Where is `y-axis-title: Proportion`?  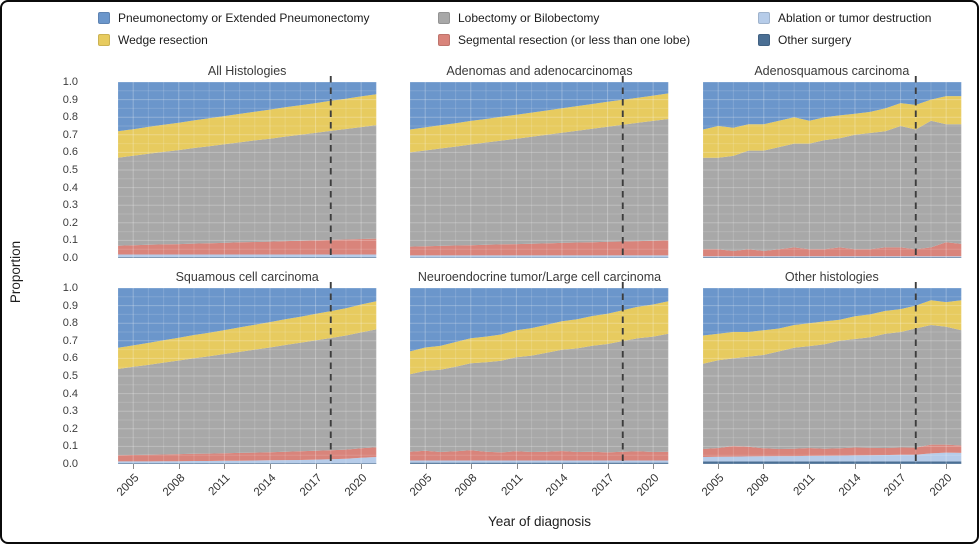
y-axis-title: Proportion is located at coordinates (15, 272).